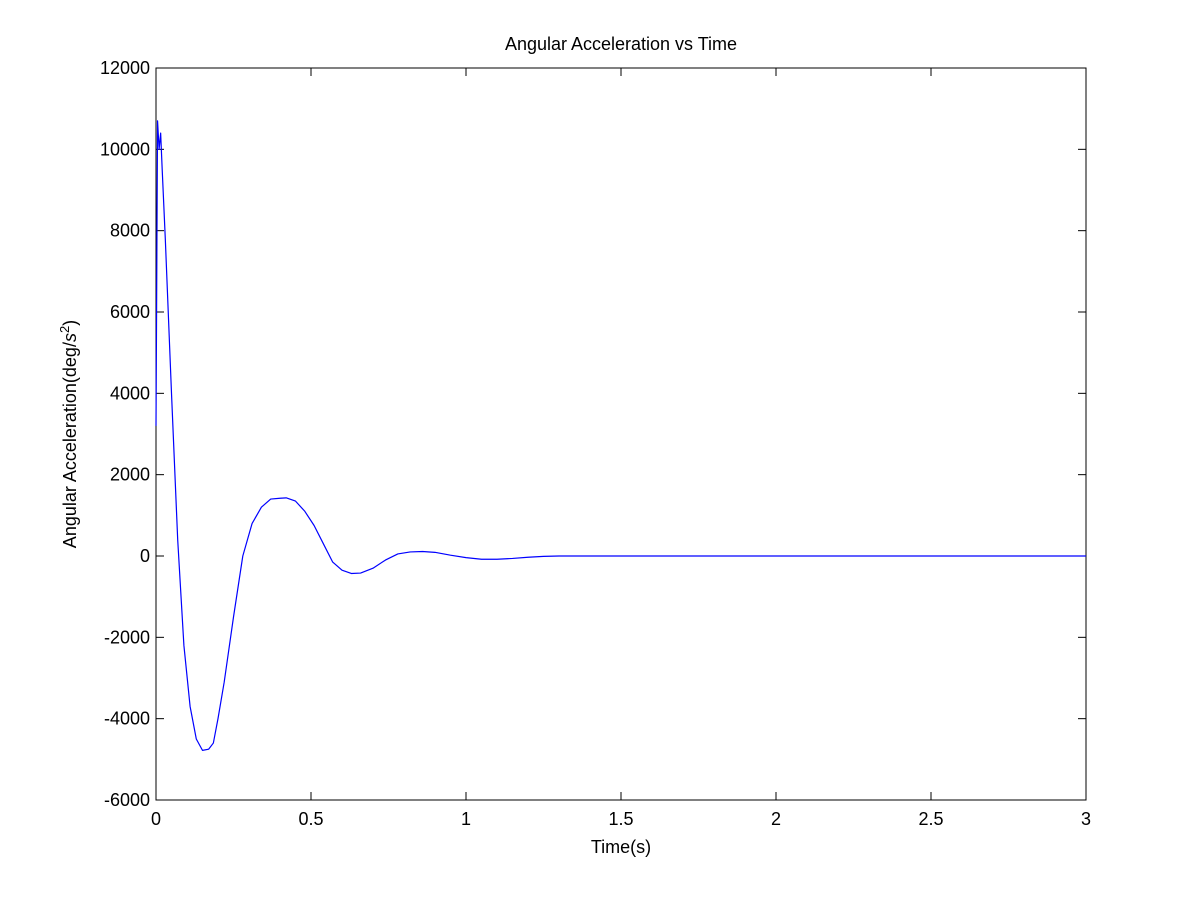 The image size is (1200, 900). I want to click on y-tick-label: -6000, so click(127, 800).